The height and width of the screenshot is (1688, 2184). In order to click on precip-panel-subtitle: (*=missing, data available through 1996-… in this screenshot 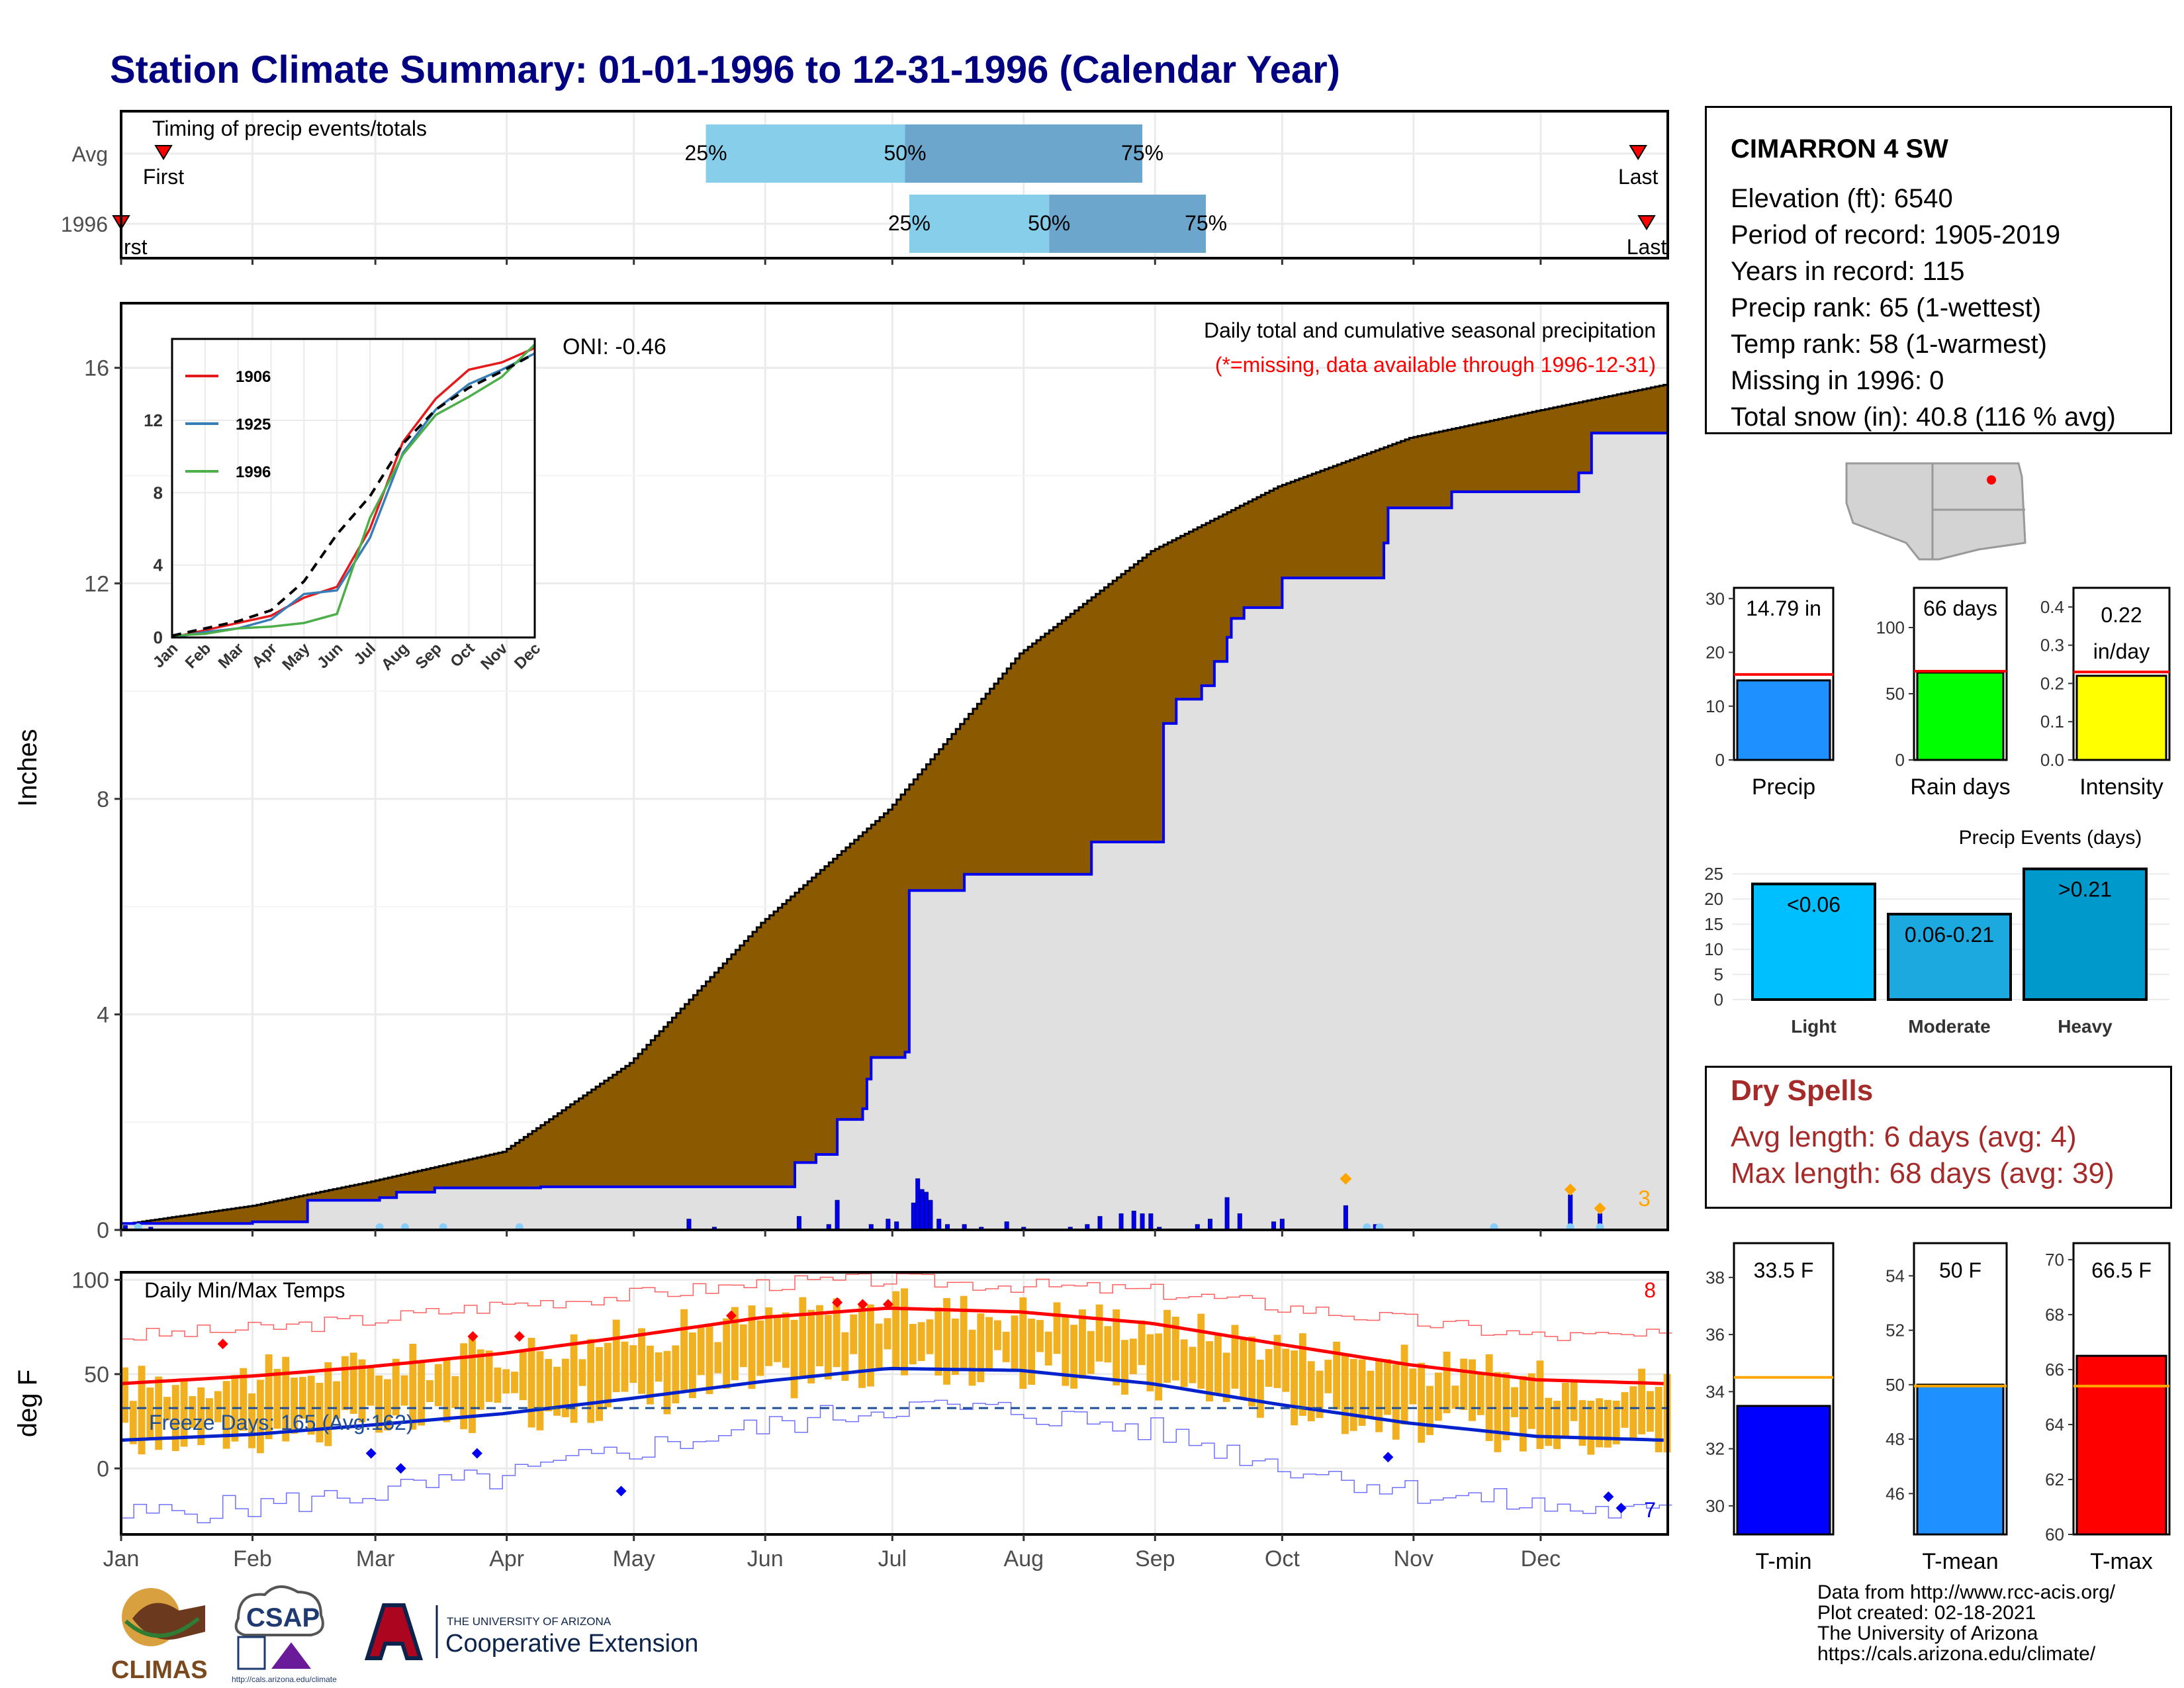, I will do `click(1436, 365)`.